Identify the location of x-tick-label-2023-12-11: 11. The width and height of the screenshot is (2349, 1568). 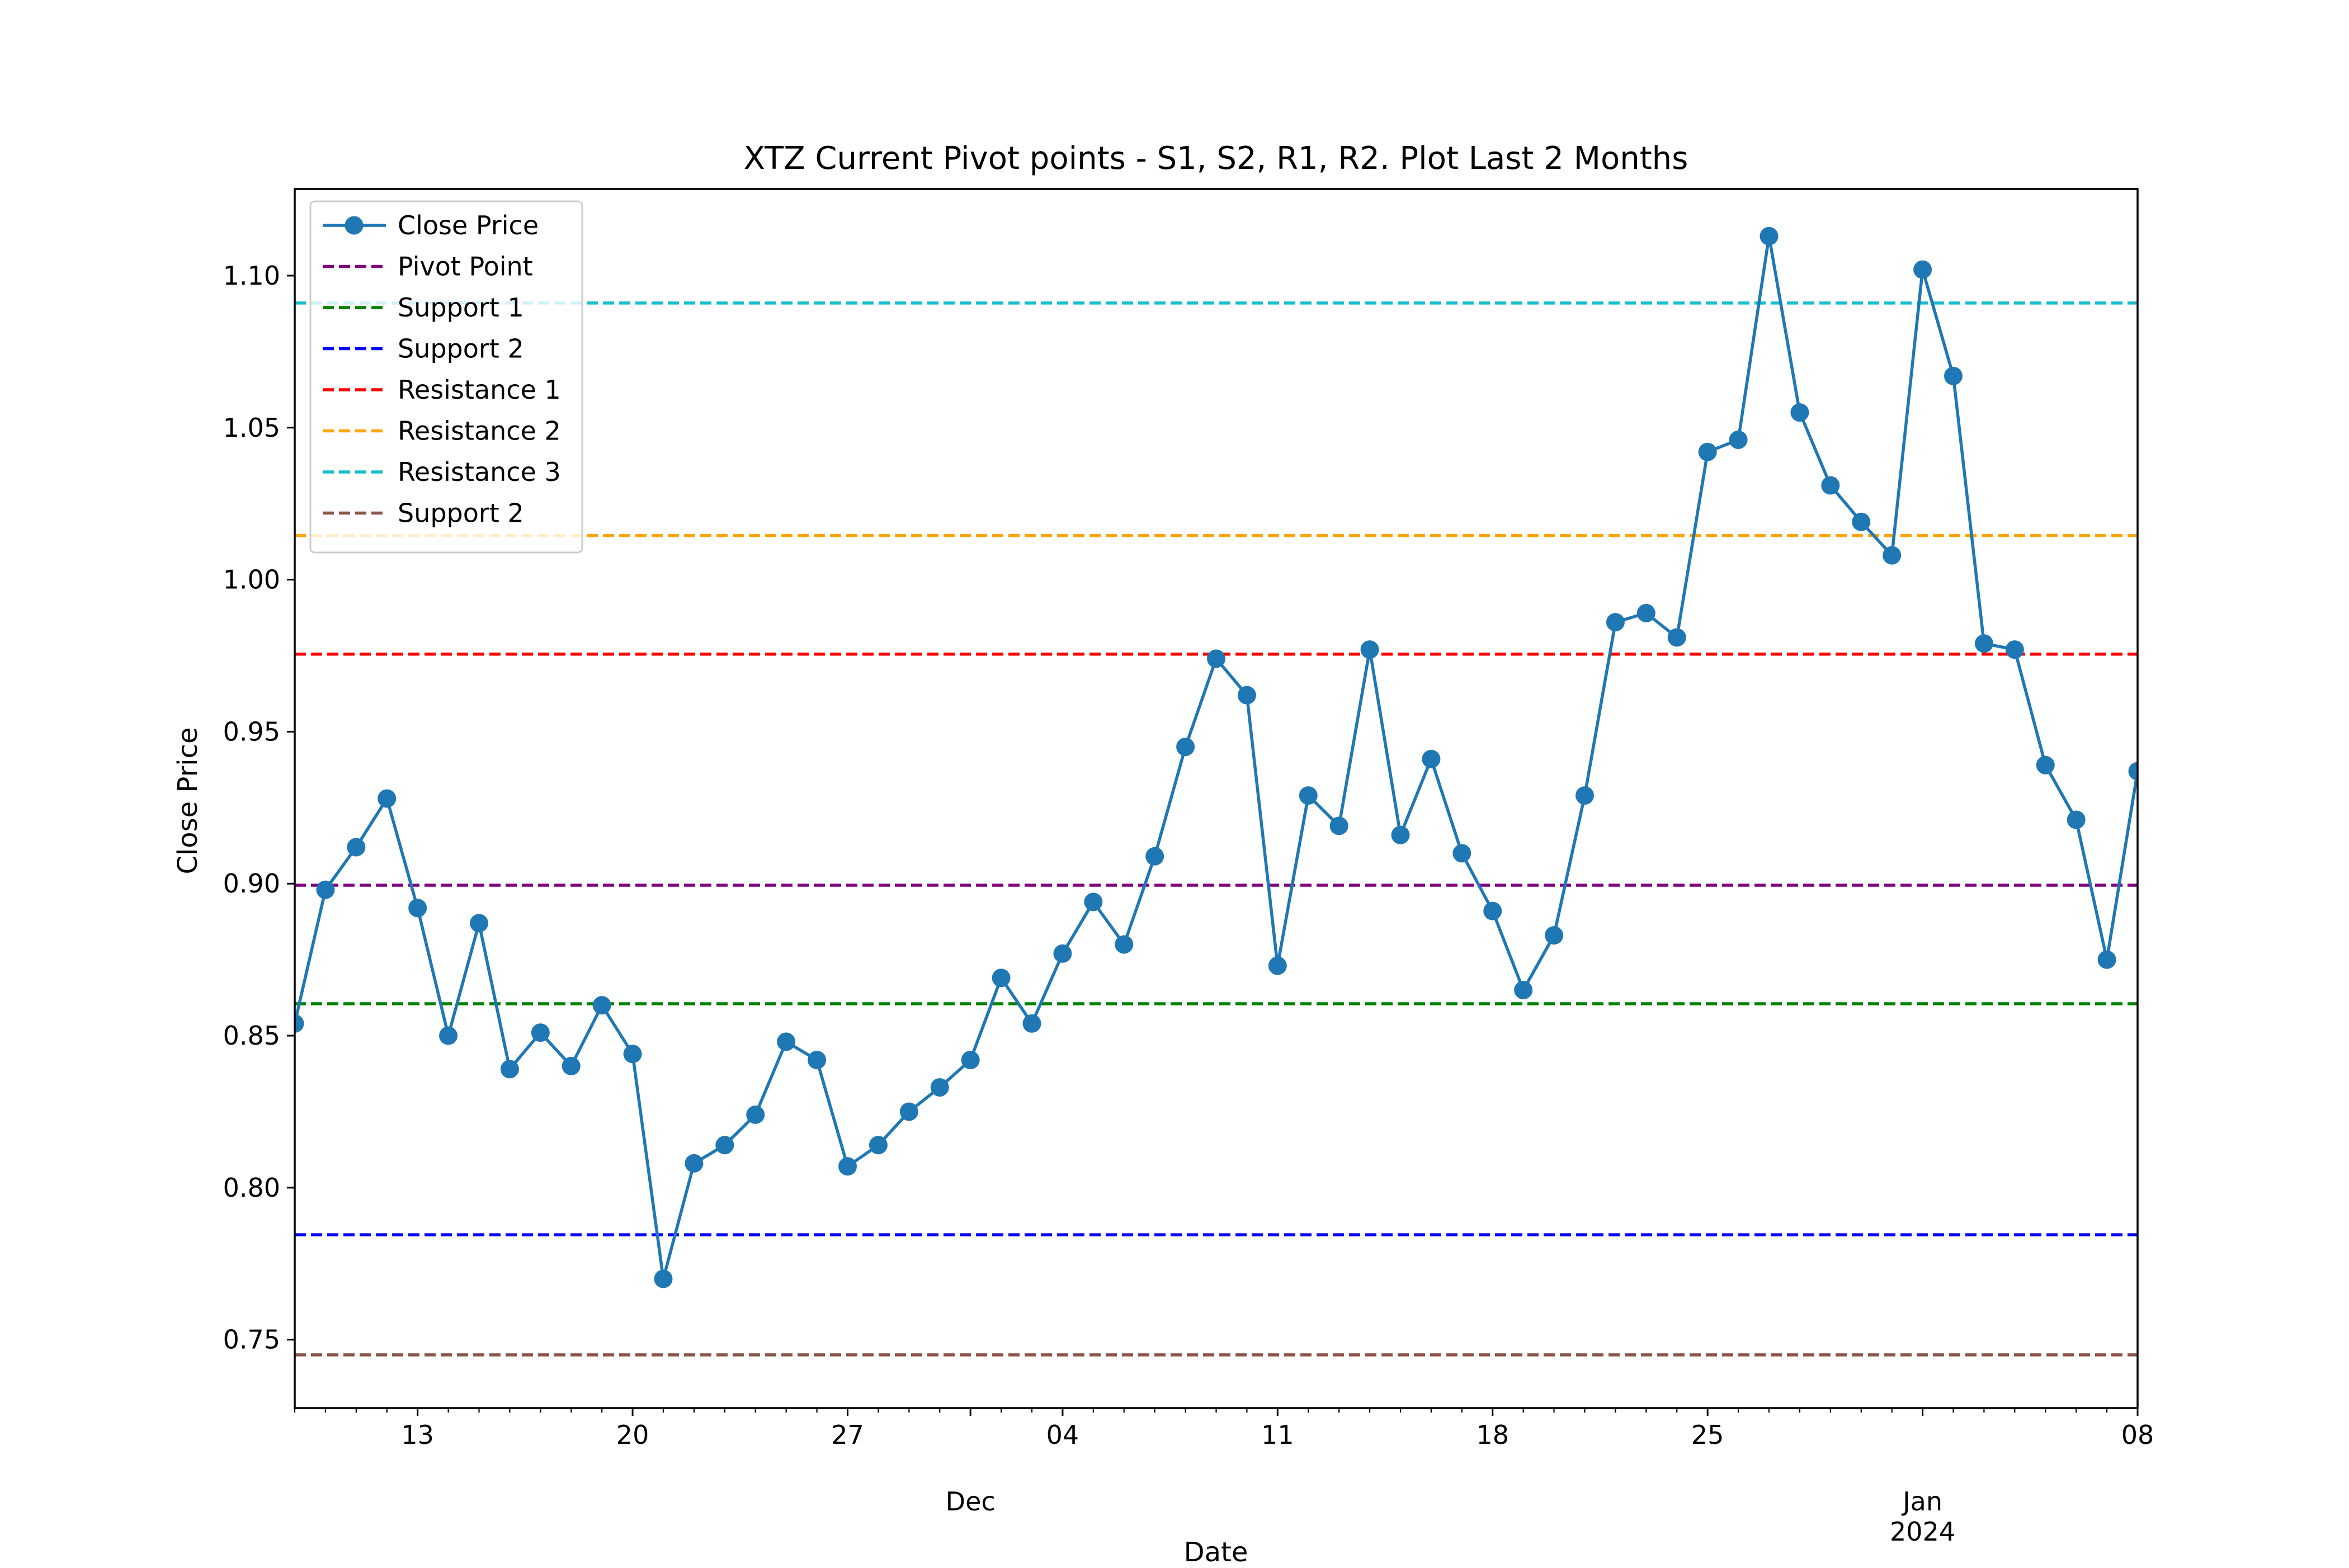
(1277, 1435).